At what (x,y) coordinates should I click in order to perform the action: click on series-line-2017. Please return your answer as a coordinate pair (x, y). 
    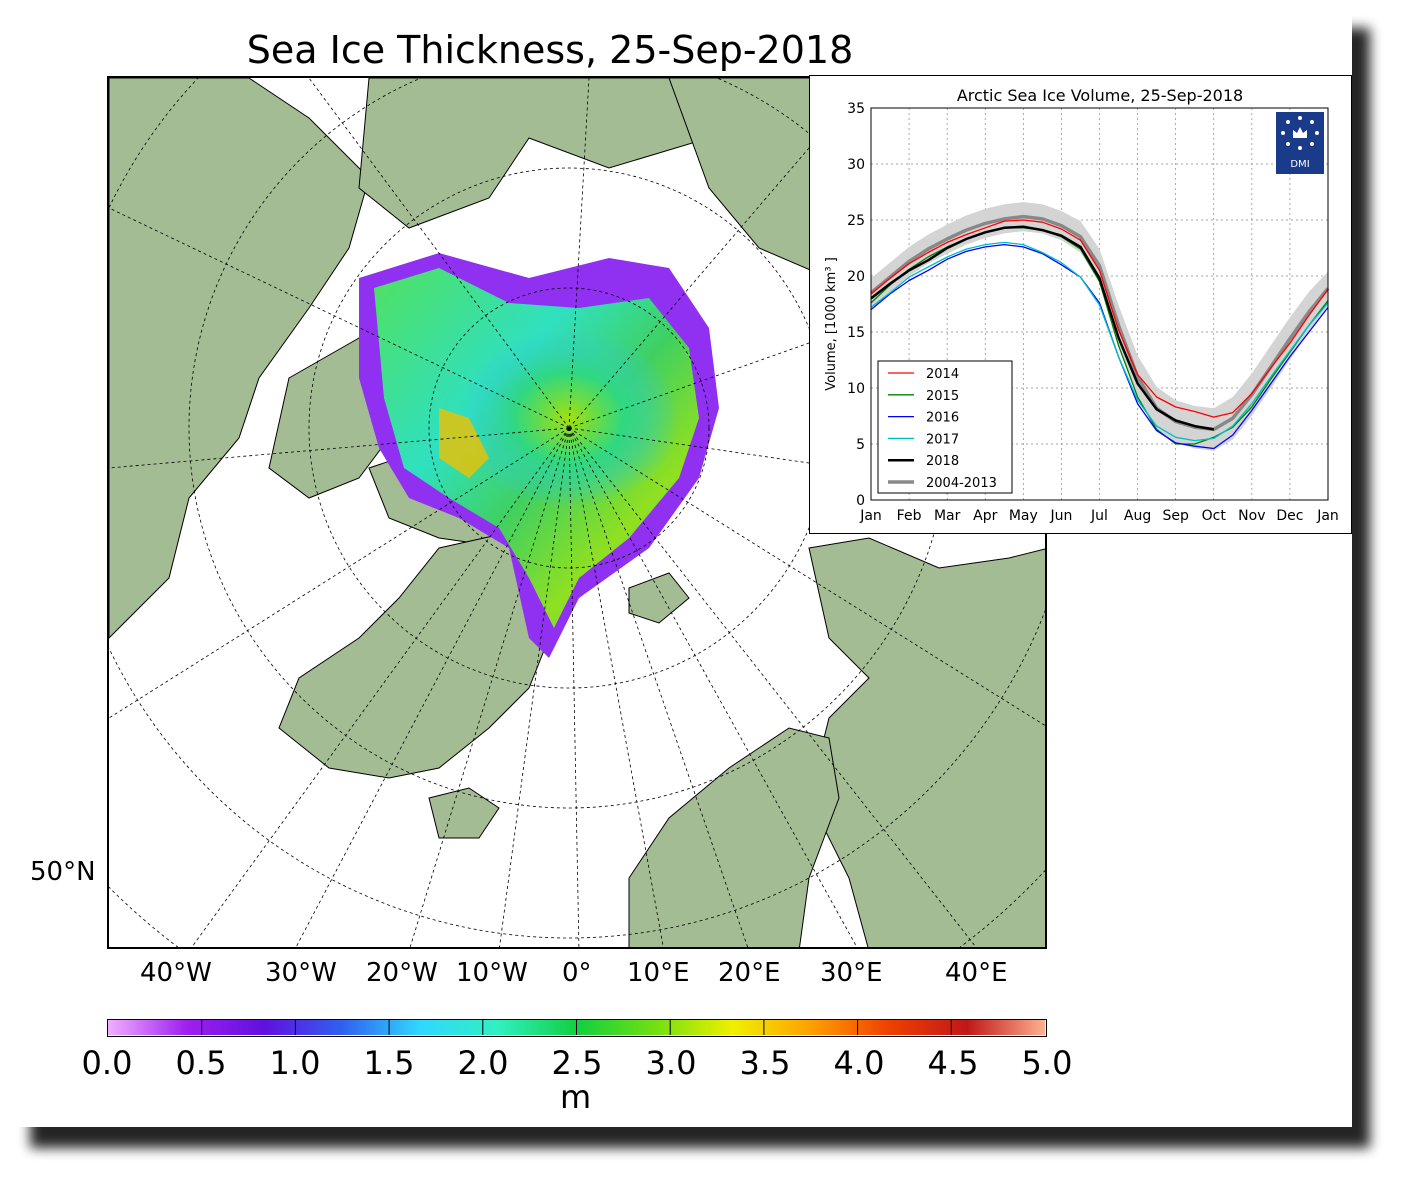
    Looking at the image, I should click on (1099, 341).